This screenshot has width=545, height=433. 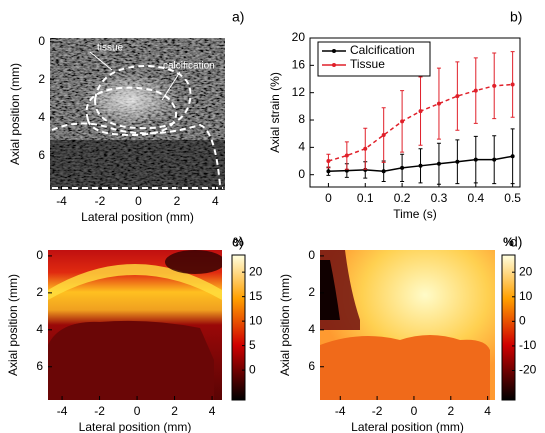 What do you see at coordinates (256, 296) in the screenshot?
I see `colorbar-tick-label: 15` at bounding box center [256, 296].